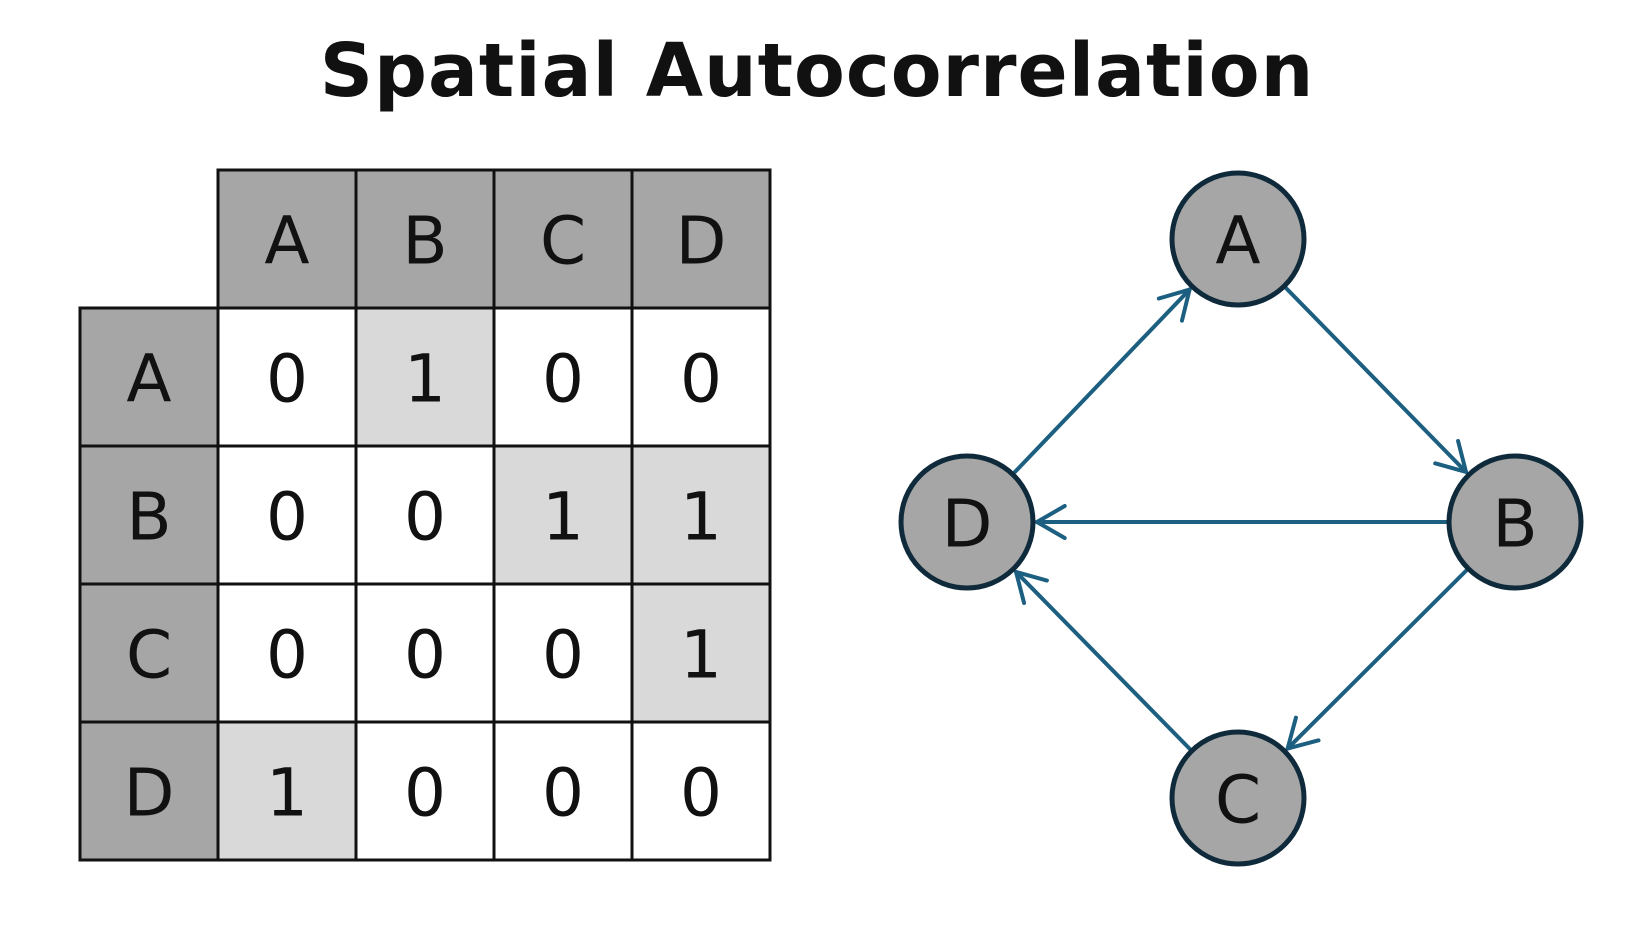 Image resolution: width=1634 pixels, height=945 pixels. Describe the element at coordinates (1103, 660) in the screenshot. I see `edge-c-d` at that location.